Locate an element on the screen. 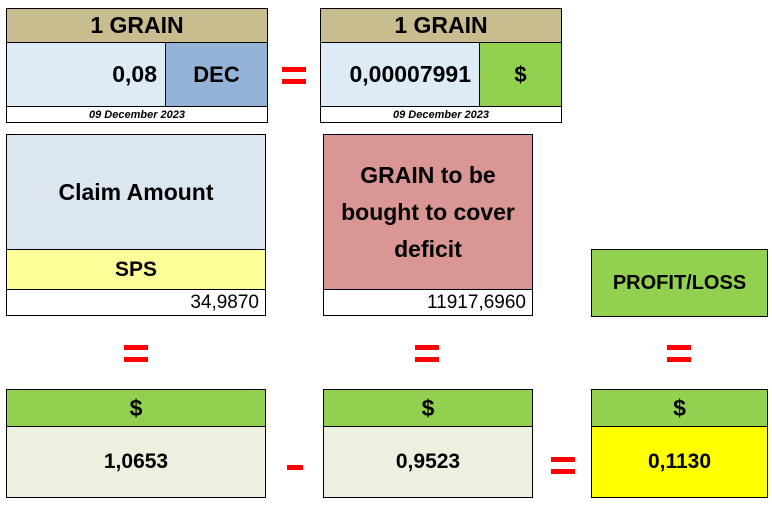  deficit-usd-currency: $ is located at coordinates (428, 408).